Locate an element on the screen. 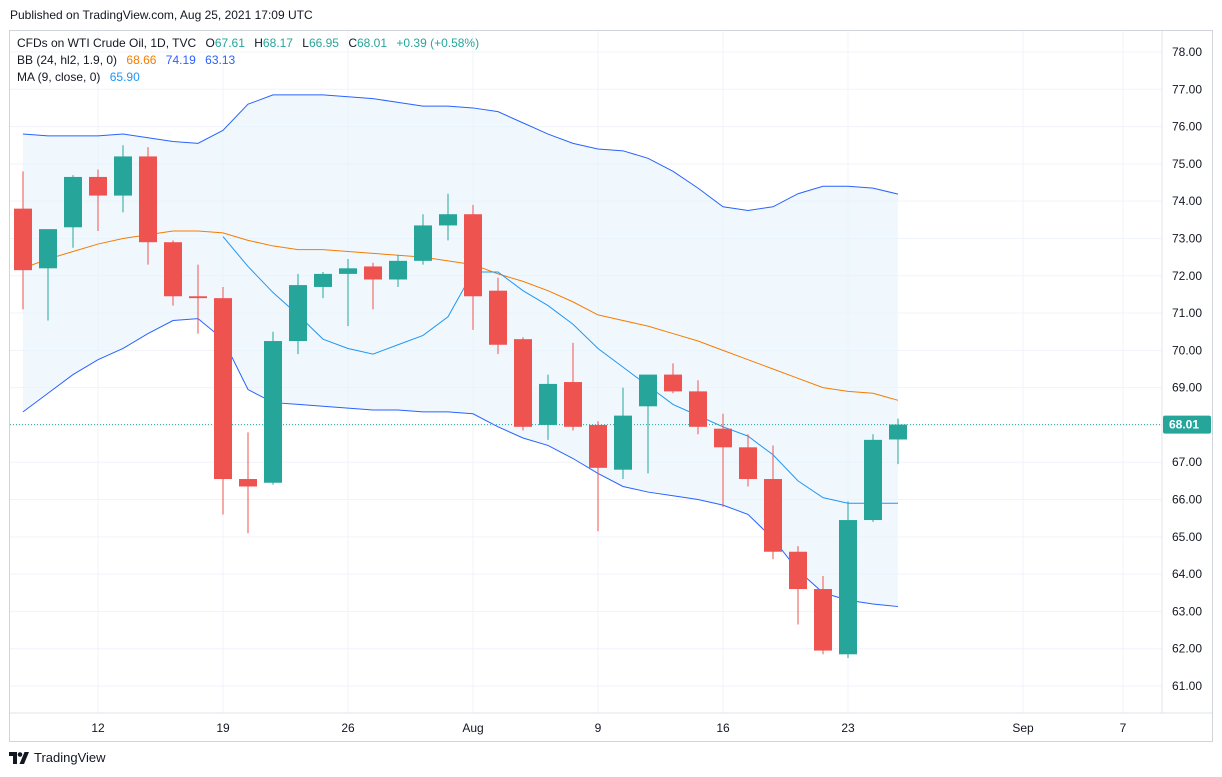  close-value: 68.01 is located at coordinates (372, 43).